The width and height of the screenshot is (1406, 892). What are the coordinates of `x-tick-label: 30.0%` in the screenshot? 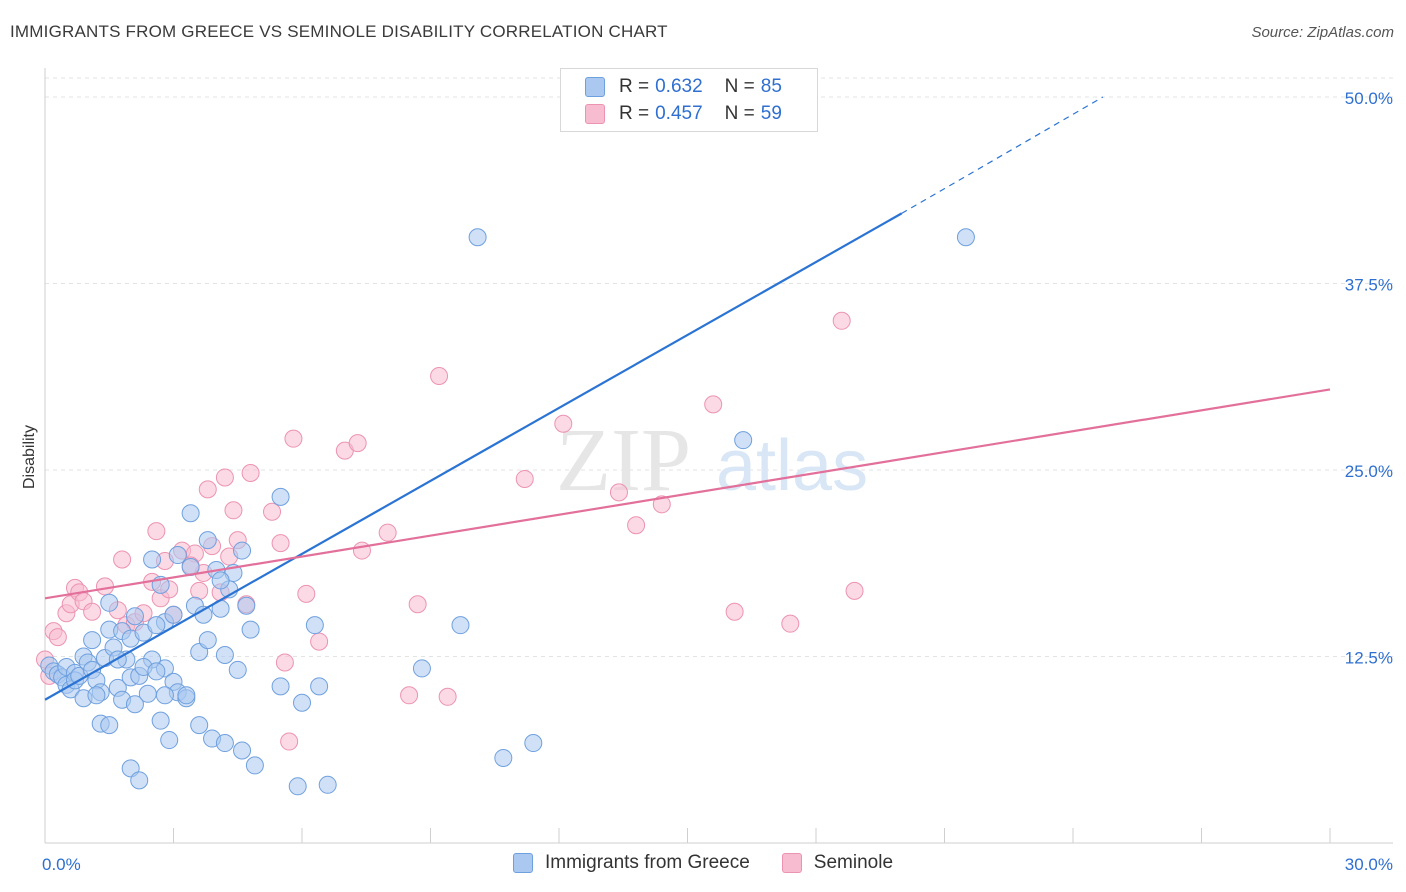 It's located at (1369, 864).